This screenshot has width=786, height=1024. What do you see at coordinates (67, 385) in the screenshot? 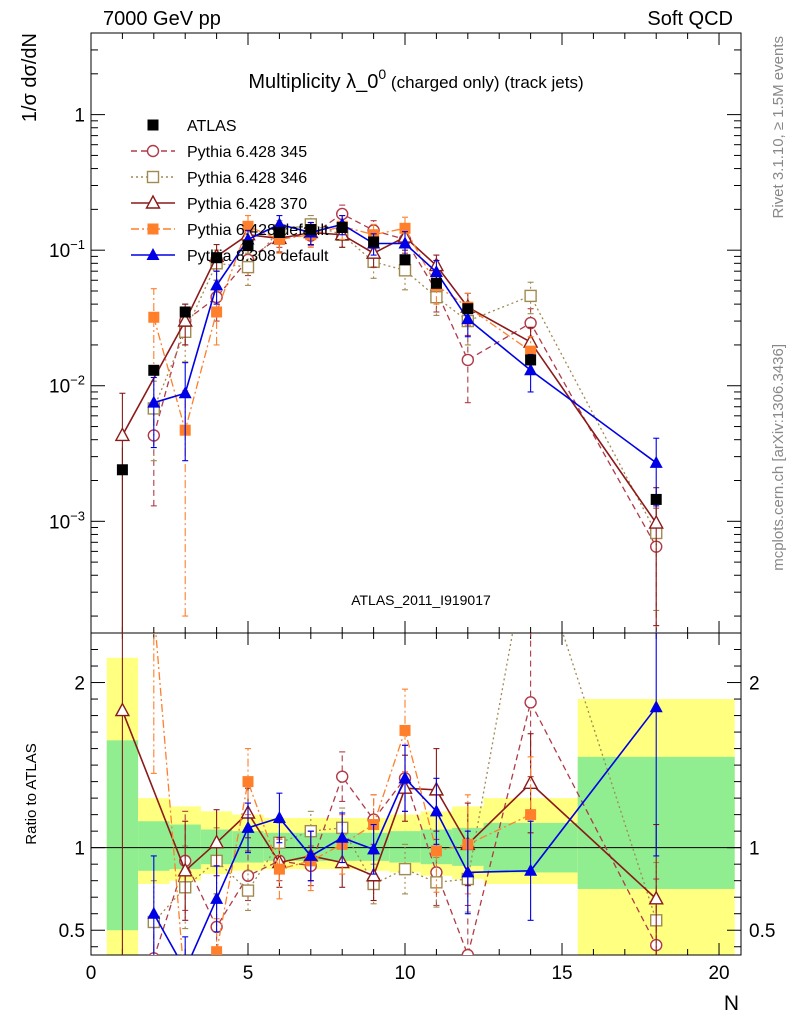
I see `y-tick-label: 10⁻²` at bounding box center [67, 385].